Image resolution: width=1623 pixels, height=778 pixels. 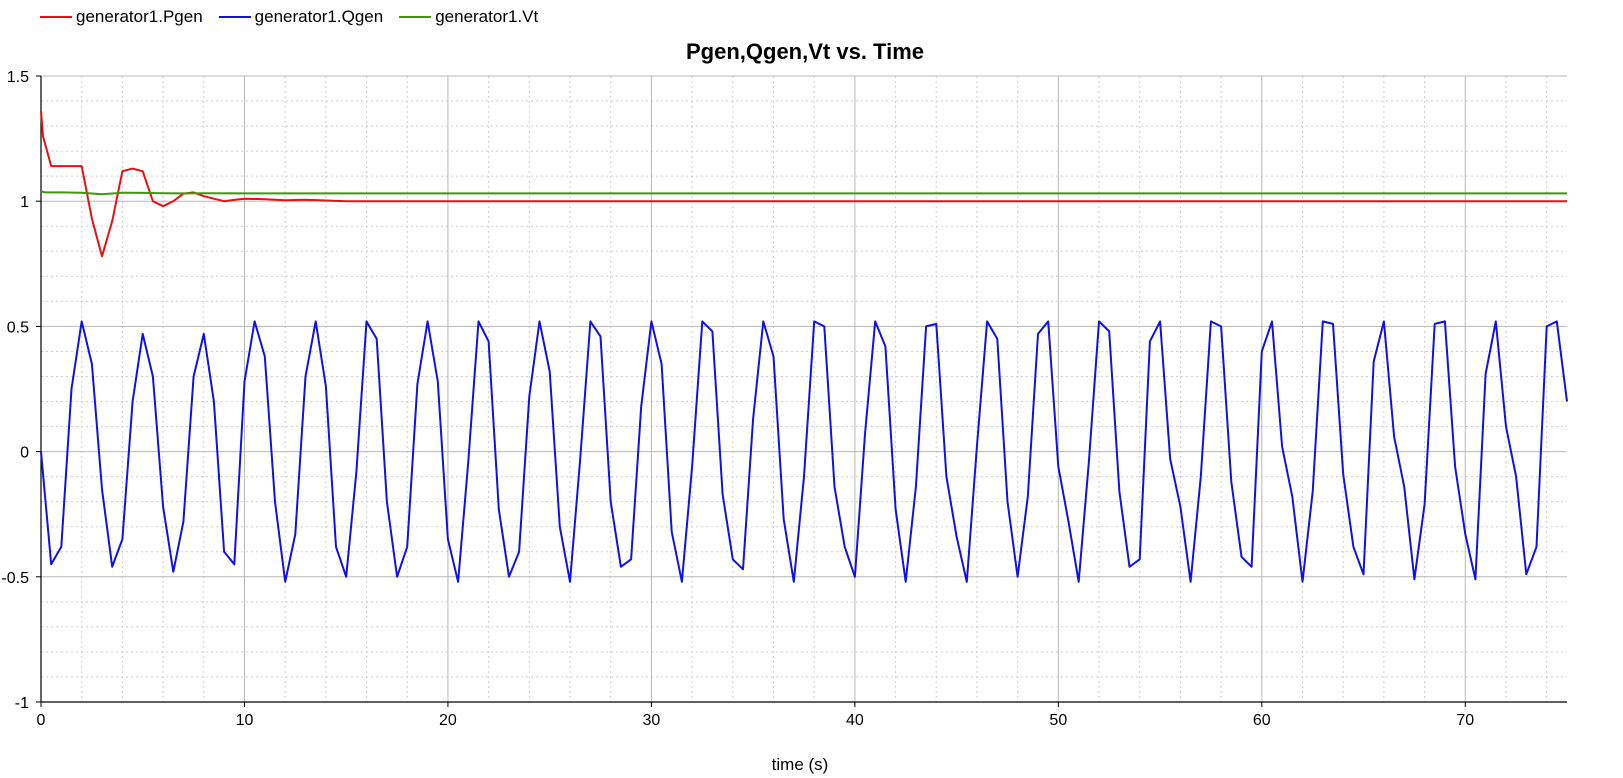 What do you see at coordinates (234, 17) in the screenshot?
I see `legend-swatch-qgen` at bounding box center [234, 17].